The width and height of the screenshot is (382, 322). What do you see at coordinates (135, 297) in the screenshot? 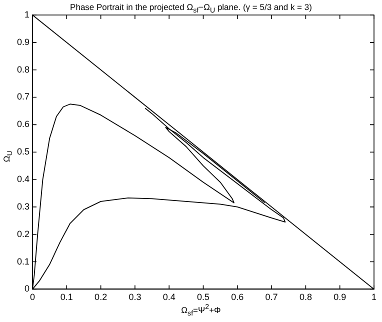
I see `x-tick-label: 0.3` at bounding box center [135, 297].